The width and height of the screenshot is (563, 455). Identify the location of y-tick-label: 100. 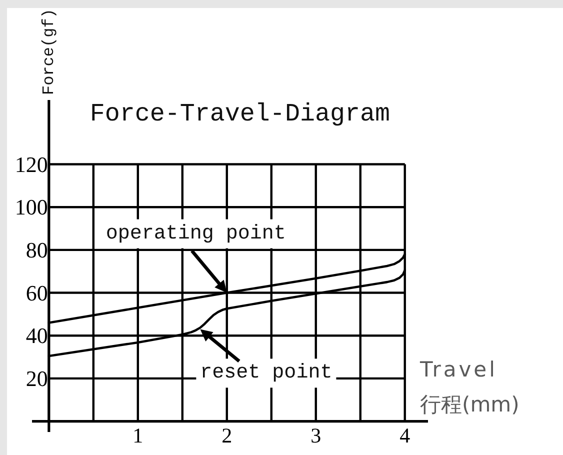
(31, 207).